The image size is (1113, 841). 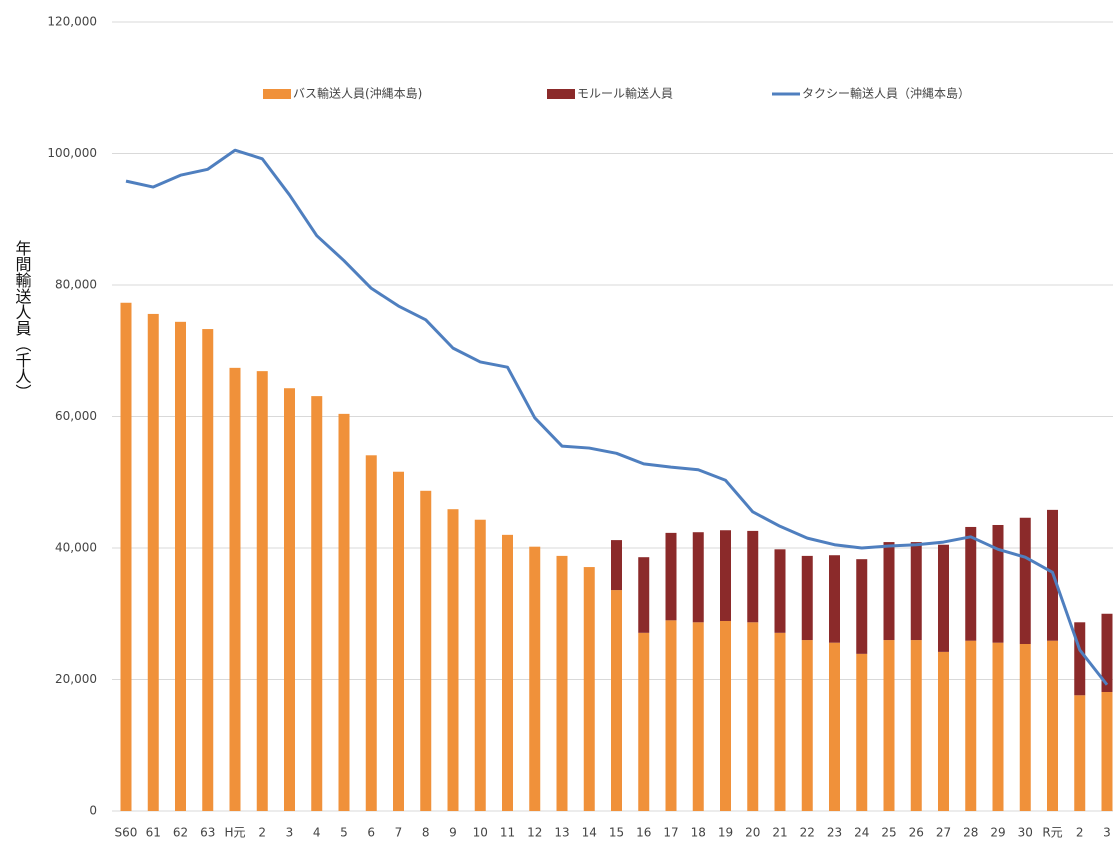 I want to click on x-tick-label: 63, so click(x=207, y=833).